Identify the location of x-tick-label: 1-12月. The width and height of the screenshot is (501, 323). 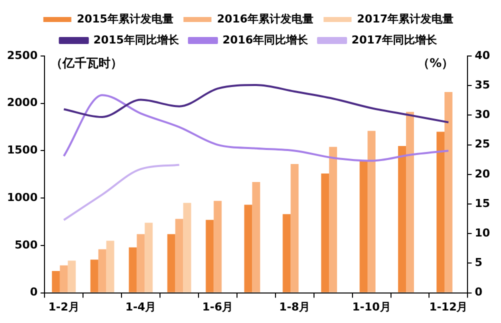
(448, 307).